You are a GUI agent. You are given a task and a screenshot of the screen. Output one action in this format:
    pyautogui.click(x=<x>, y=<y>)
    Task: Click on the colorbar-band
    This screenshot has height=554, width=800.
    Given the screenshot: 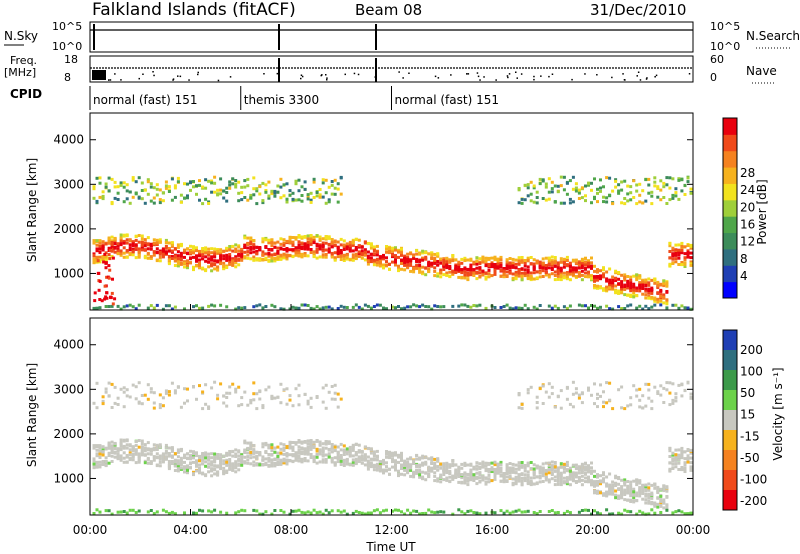 What is the action you would take?
    pyautogui.click(x=730, y=420)
    